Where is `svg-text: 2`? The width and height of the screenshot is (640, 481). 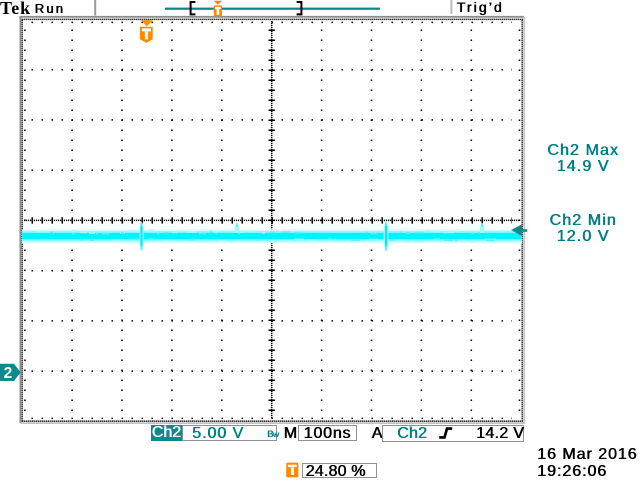 svg-text: 2 is located at coordinates (8, 373).